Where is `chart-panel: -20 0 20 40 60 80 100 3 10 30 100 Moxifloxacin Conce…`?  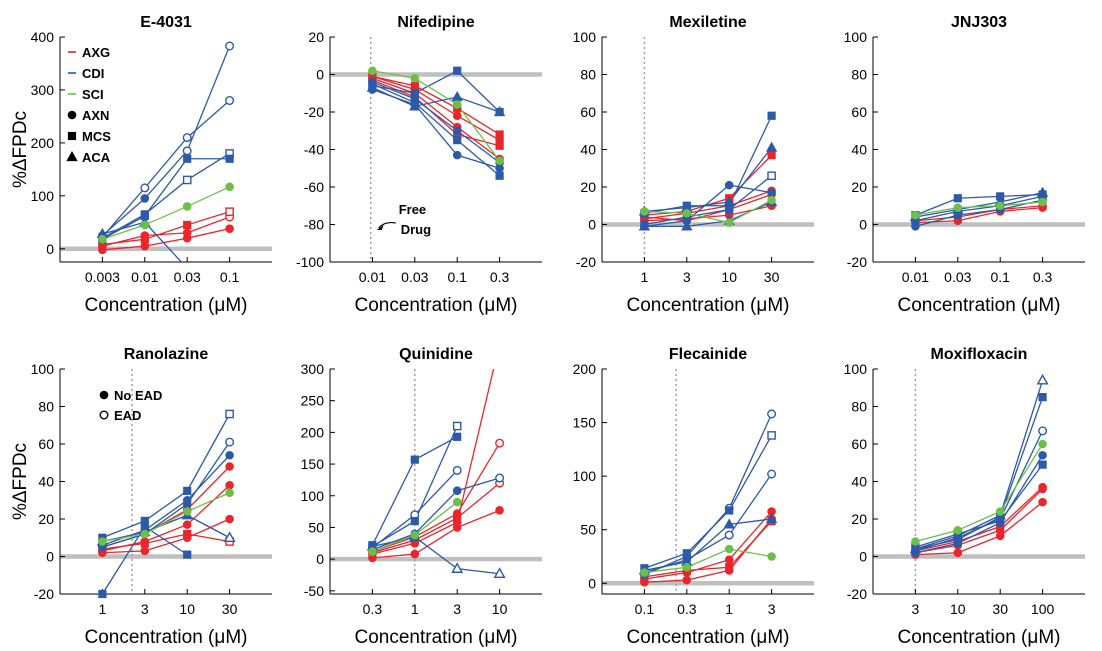
chart-panel: -20 0 20 40 60 80 100 3 10 30 100 Moxifloxacin Conce… is located at coordinates (964, 497).